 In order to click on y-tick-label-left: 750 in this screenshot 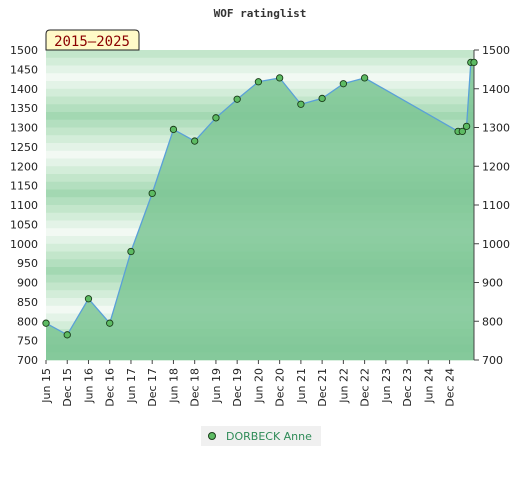, I will do `click(27, 341)`.